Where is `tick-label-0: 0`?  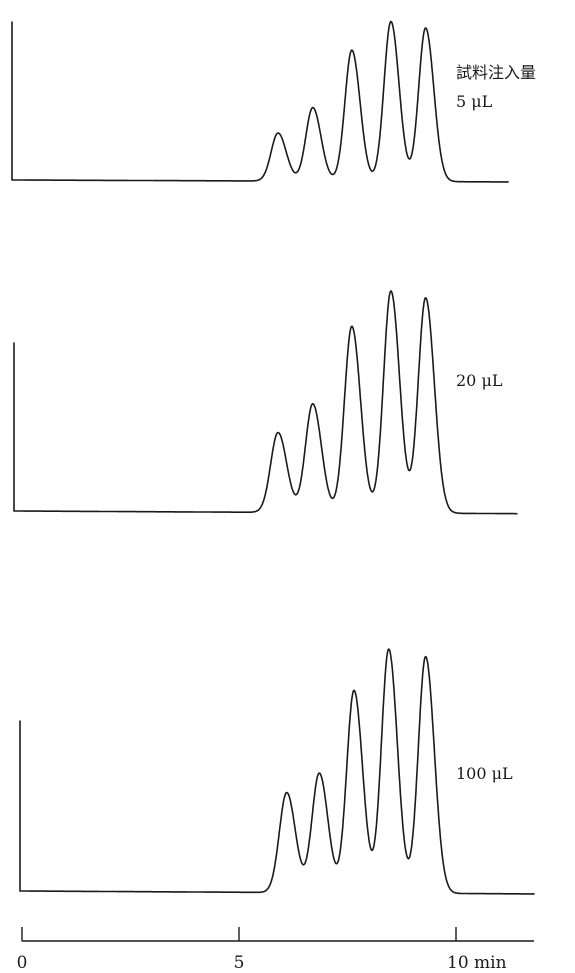 tick-label-0: 0 is located at coordinates (22, 963).